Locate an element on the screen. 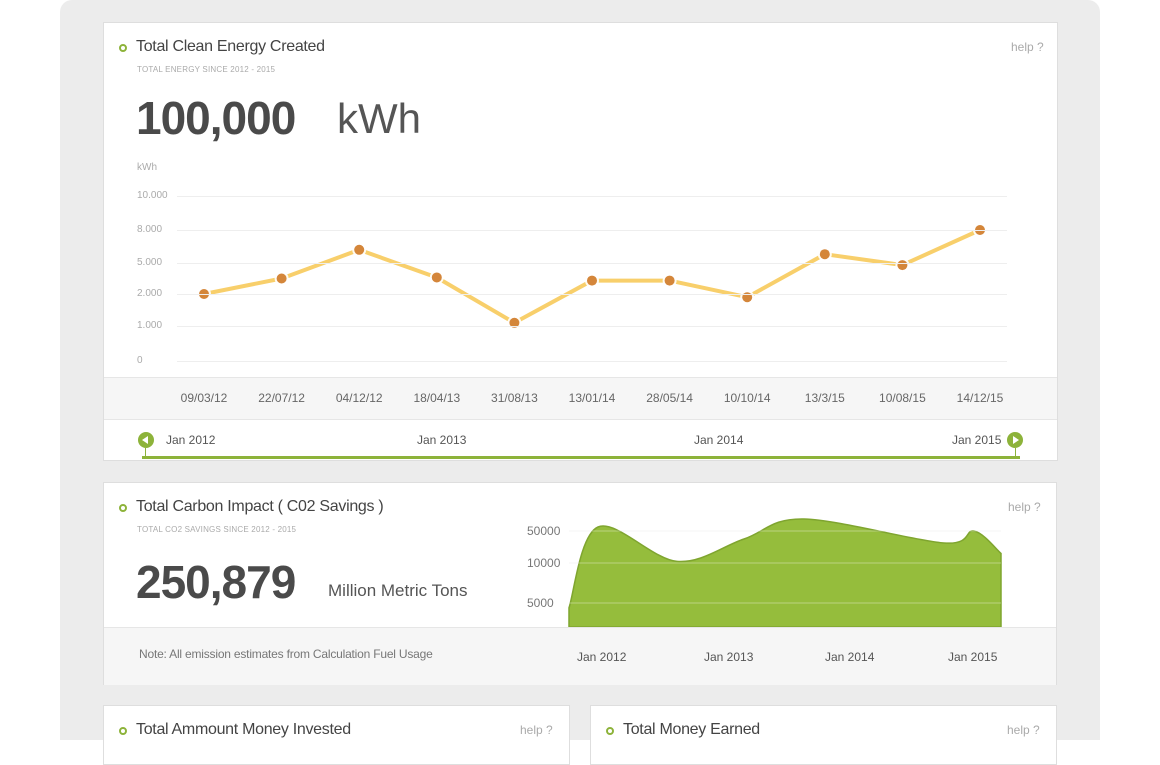 The height and width of the screenshot is (765, 1160). x-tick-label: Jan 2014 is located at coordinates (850, 657).